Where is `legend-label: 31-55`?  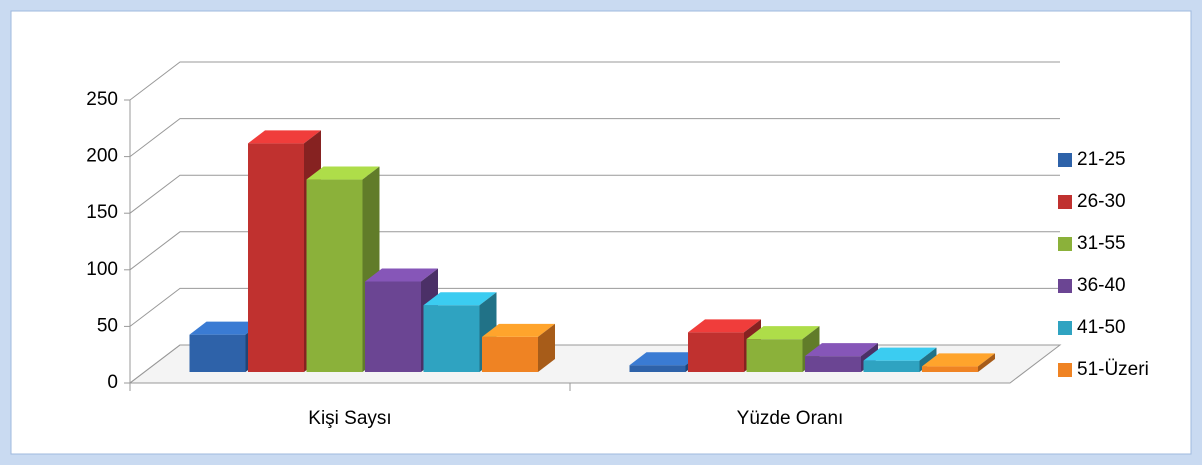
legend-label: 31-55 is located at coordinates (1101, 243).